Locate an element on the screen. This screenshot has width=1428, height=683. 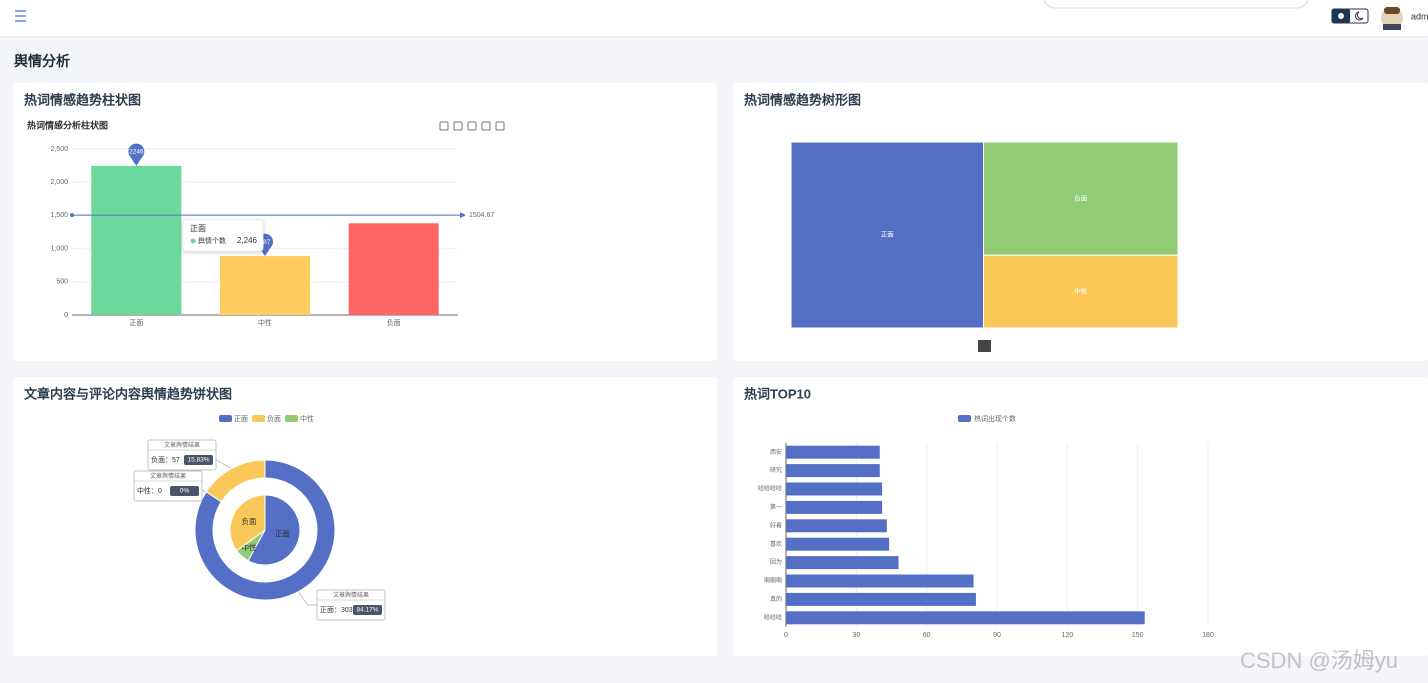
tooltip-value: 2,246 is located at coordinates (247, 240).